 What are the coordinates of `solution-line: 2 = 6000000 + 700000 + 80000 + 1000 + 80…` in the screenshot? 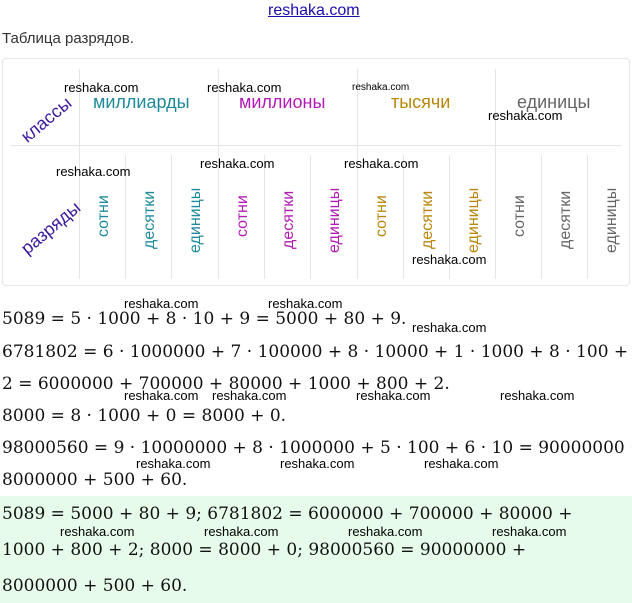 It's located at (226, 384).